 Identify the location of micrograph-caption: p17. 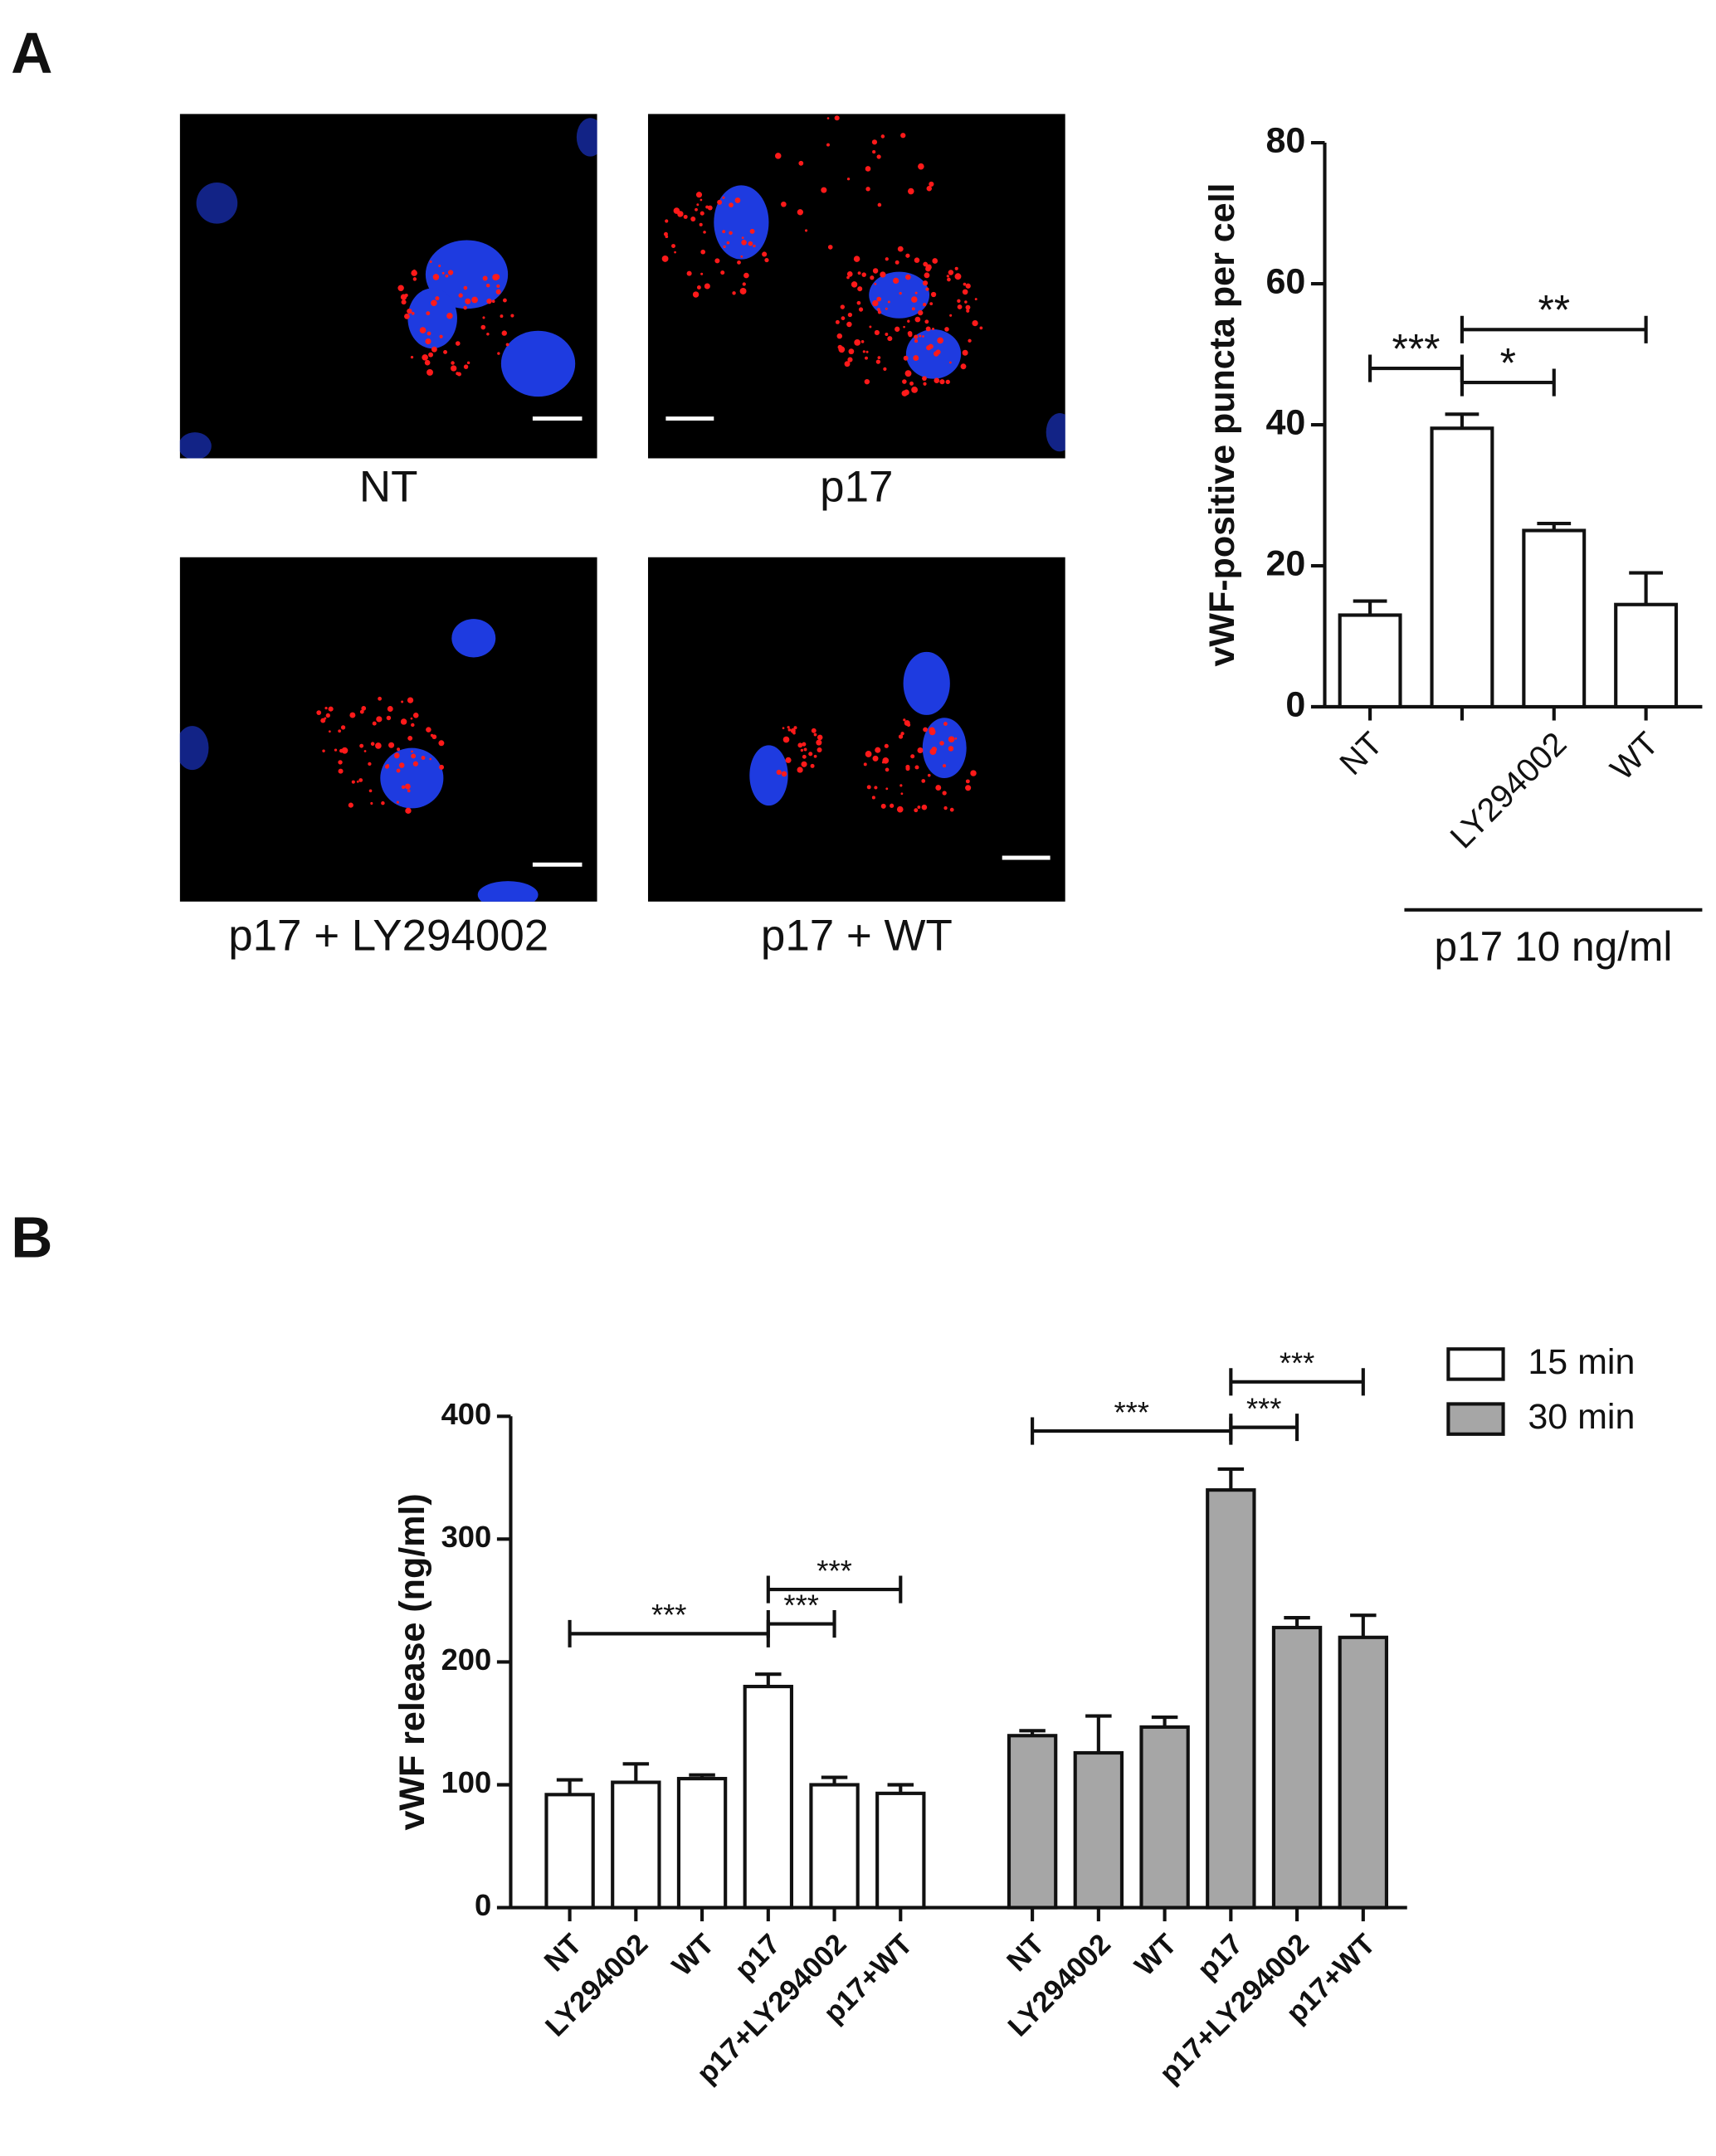
(856, 487).